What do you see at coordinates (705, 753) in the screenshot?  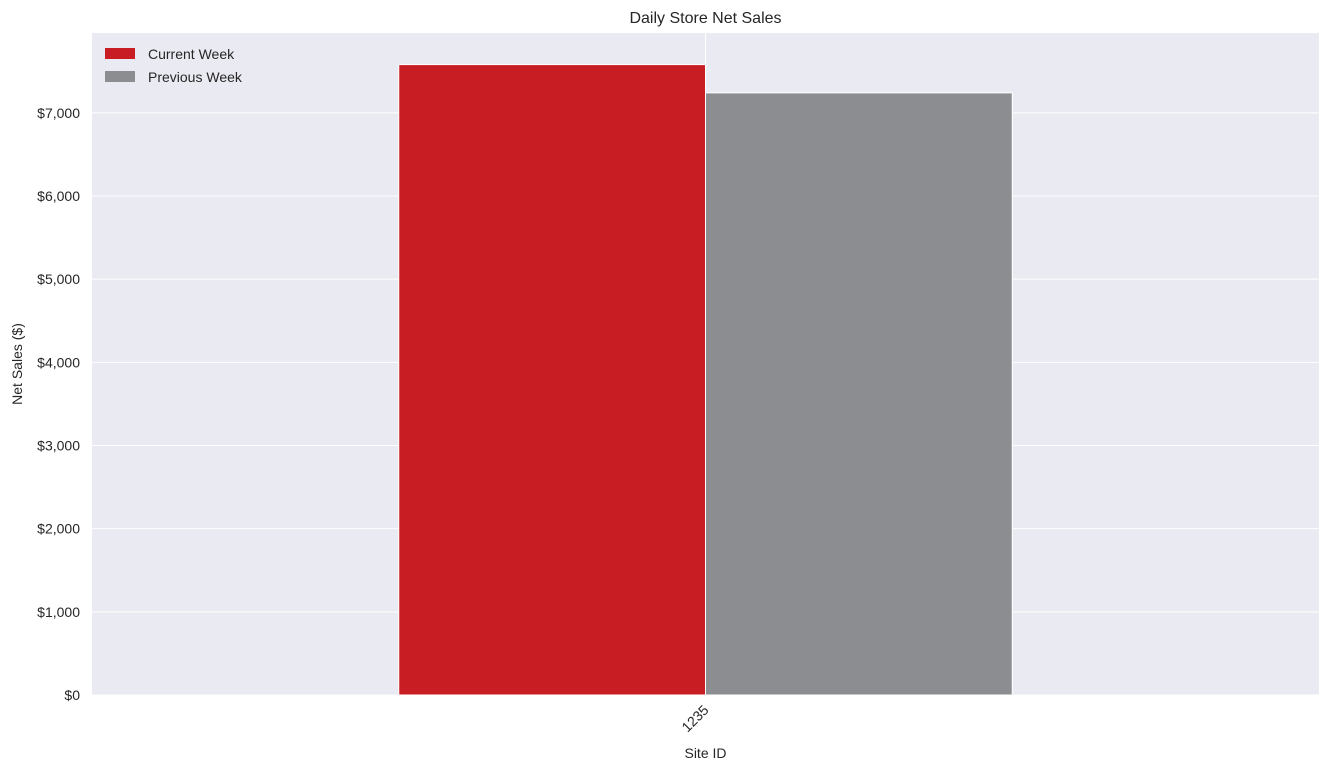 I see `x-axis-label: Site ID` at bounding box center [705, 753].